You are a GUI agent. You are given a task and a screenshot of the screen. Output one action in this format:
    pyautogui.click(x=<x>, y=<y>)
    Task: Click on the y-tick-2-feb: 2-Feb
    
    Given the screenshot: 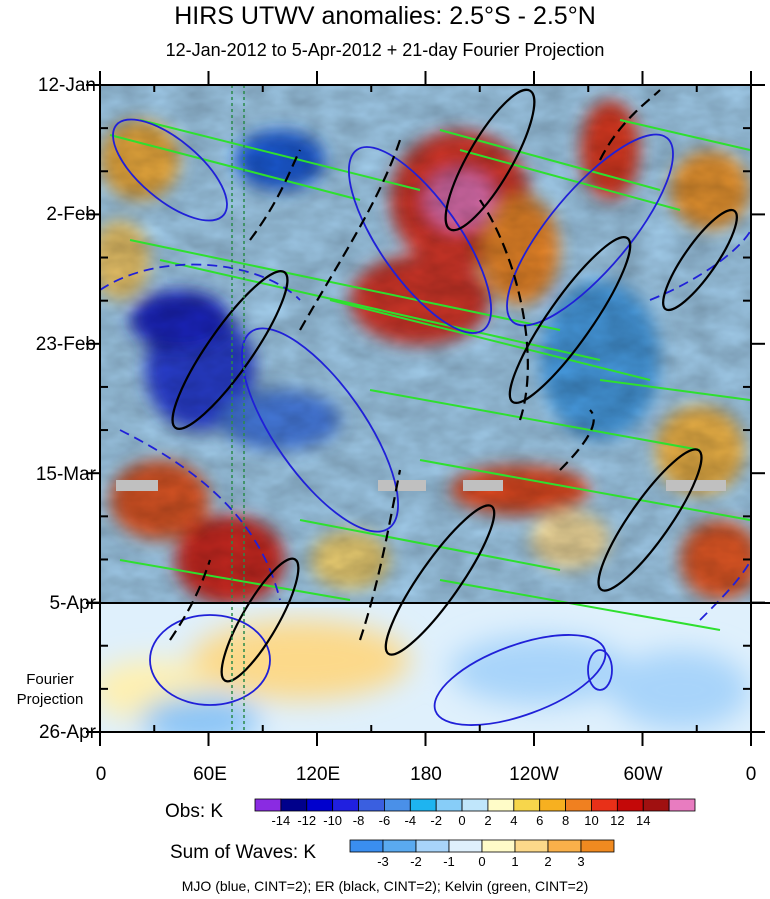 What is the action you would take?
    pyautogui.click(x=71, y=214)
    